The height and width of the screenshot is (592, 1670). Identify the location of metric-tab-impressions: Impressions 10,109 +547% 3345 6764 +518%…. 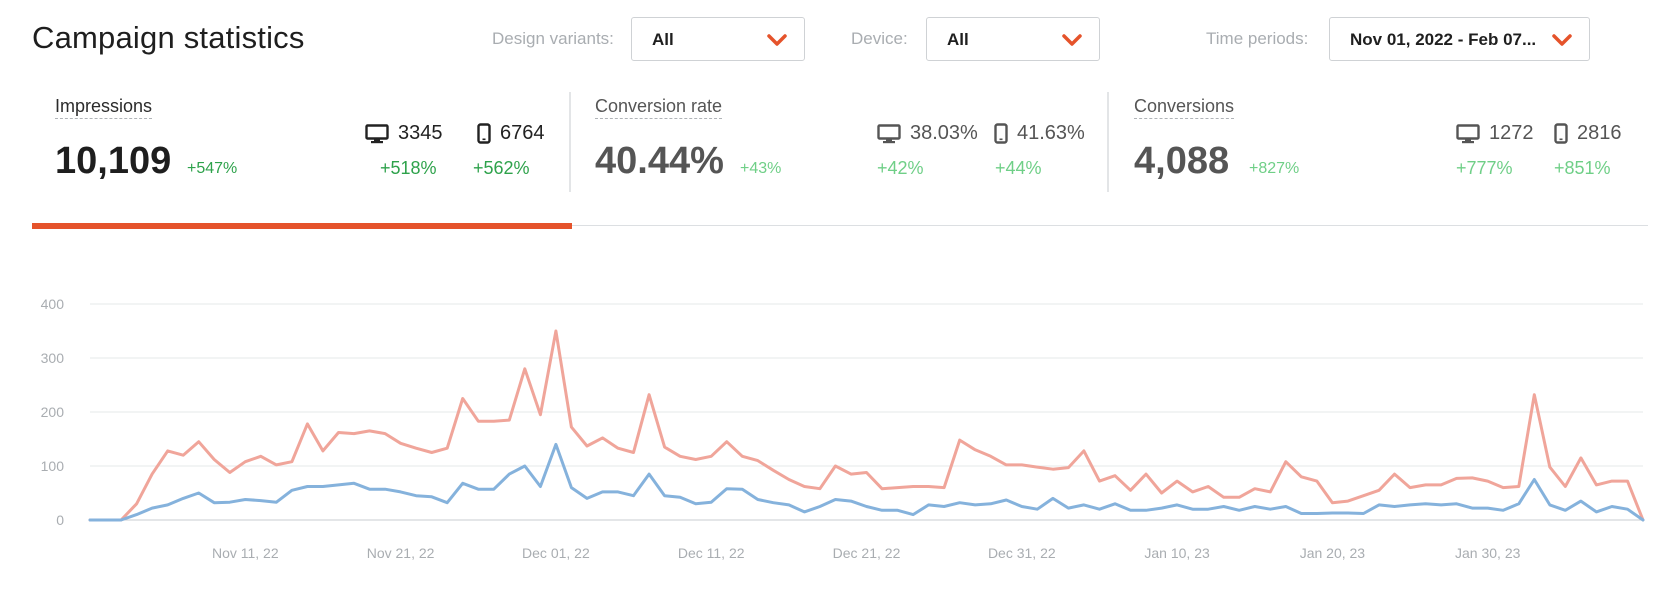
(300, 142).